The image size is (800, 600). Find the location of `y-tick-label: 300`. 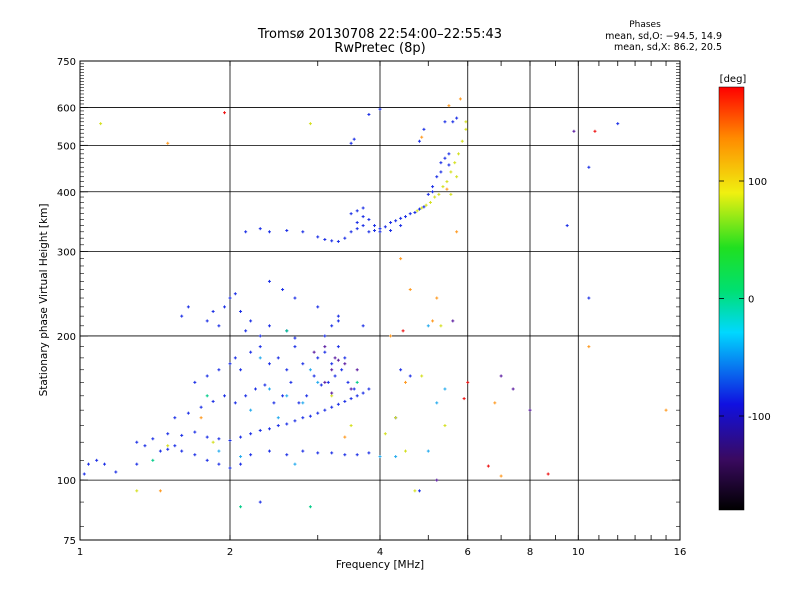

y-tick-label: 300 is located at coordinates (66, 253).